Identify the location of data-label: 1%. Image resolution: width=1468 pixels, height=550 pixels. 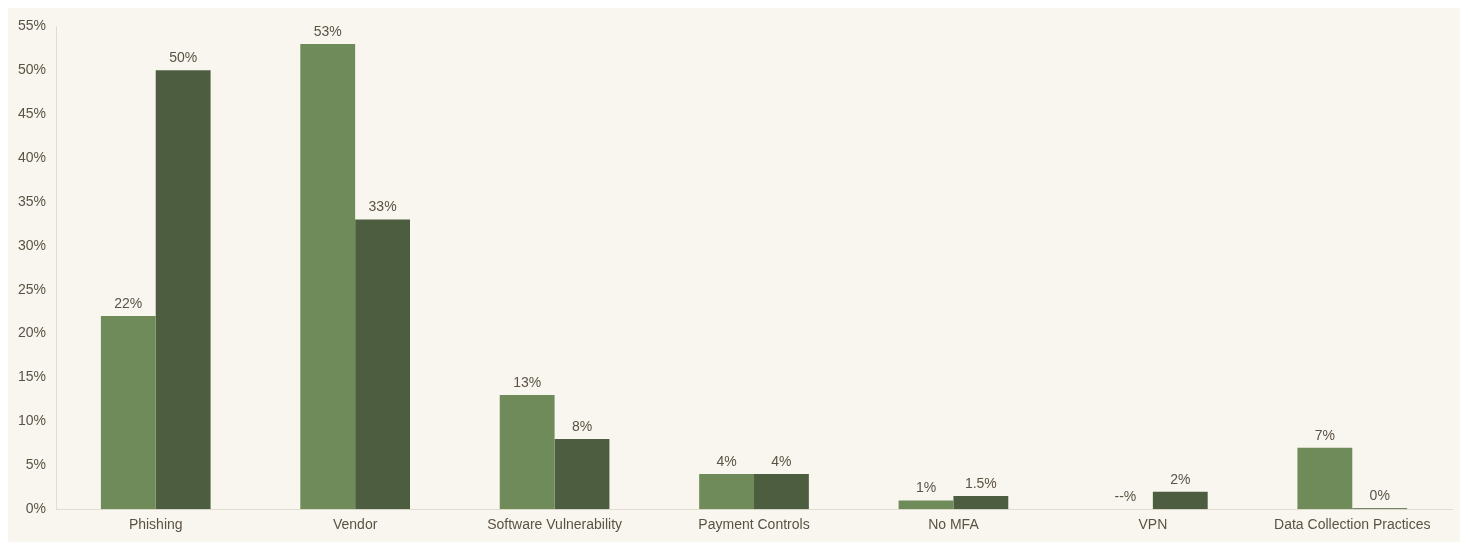
(926, 487).